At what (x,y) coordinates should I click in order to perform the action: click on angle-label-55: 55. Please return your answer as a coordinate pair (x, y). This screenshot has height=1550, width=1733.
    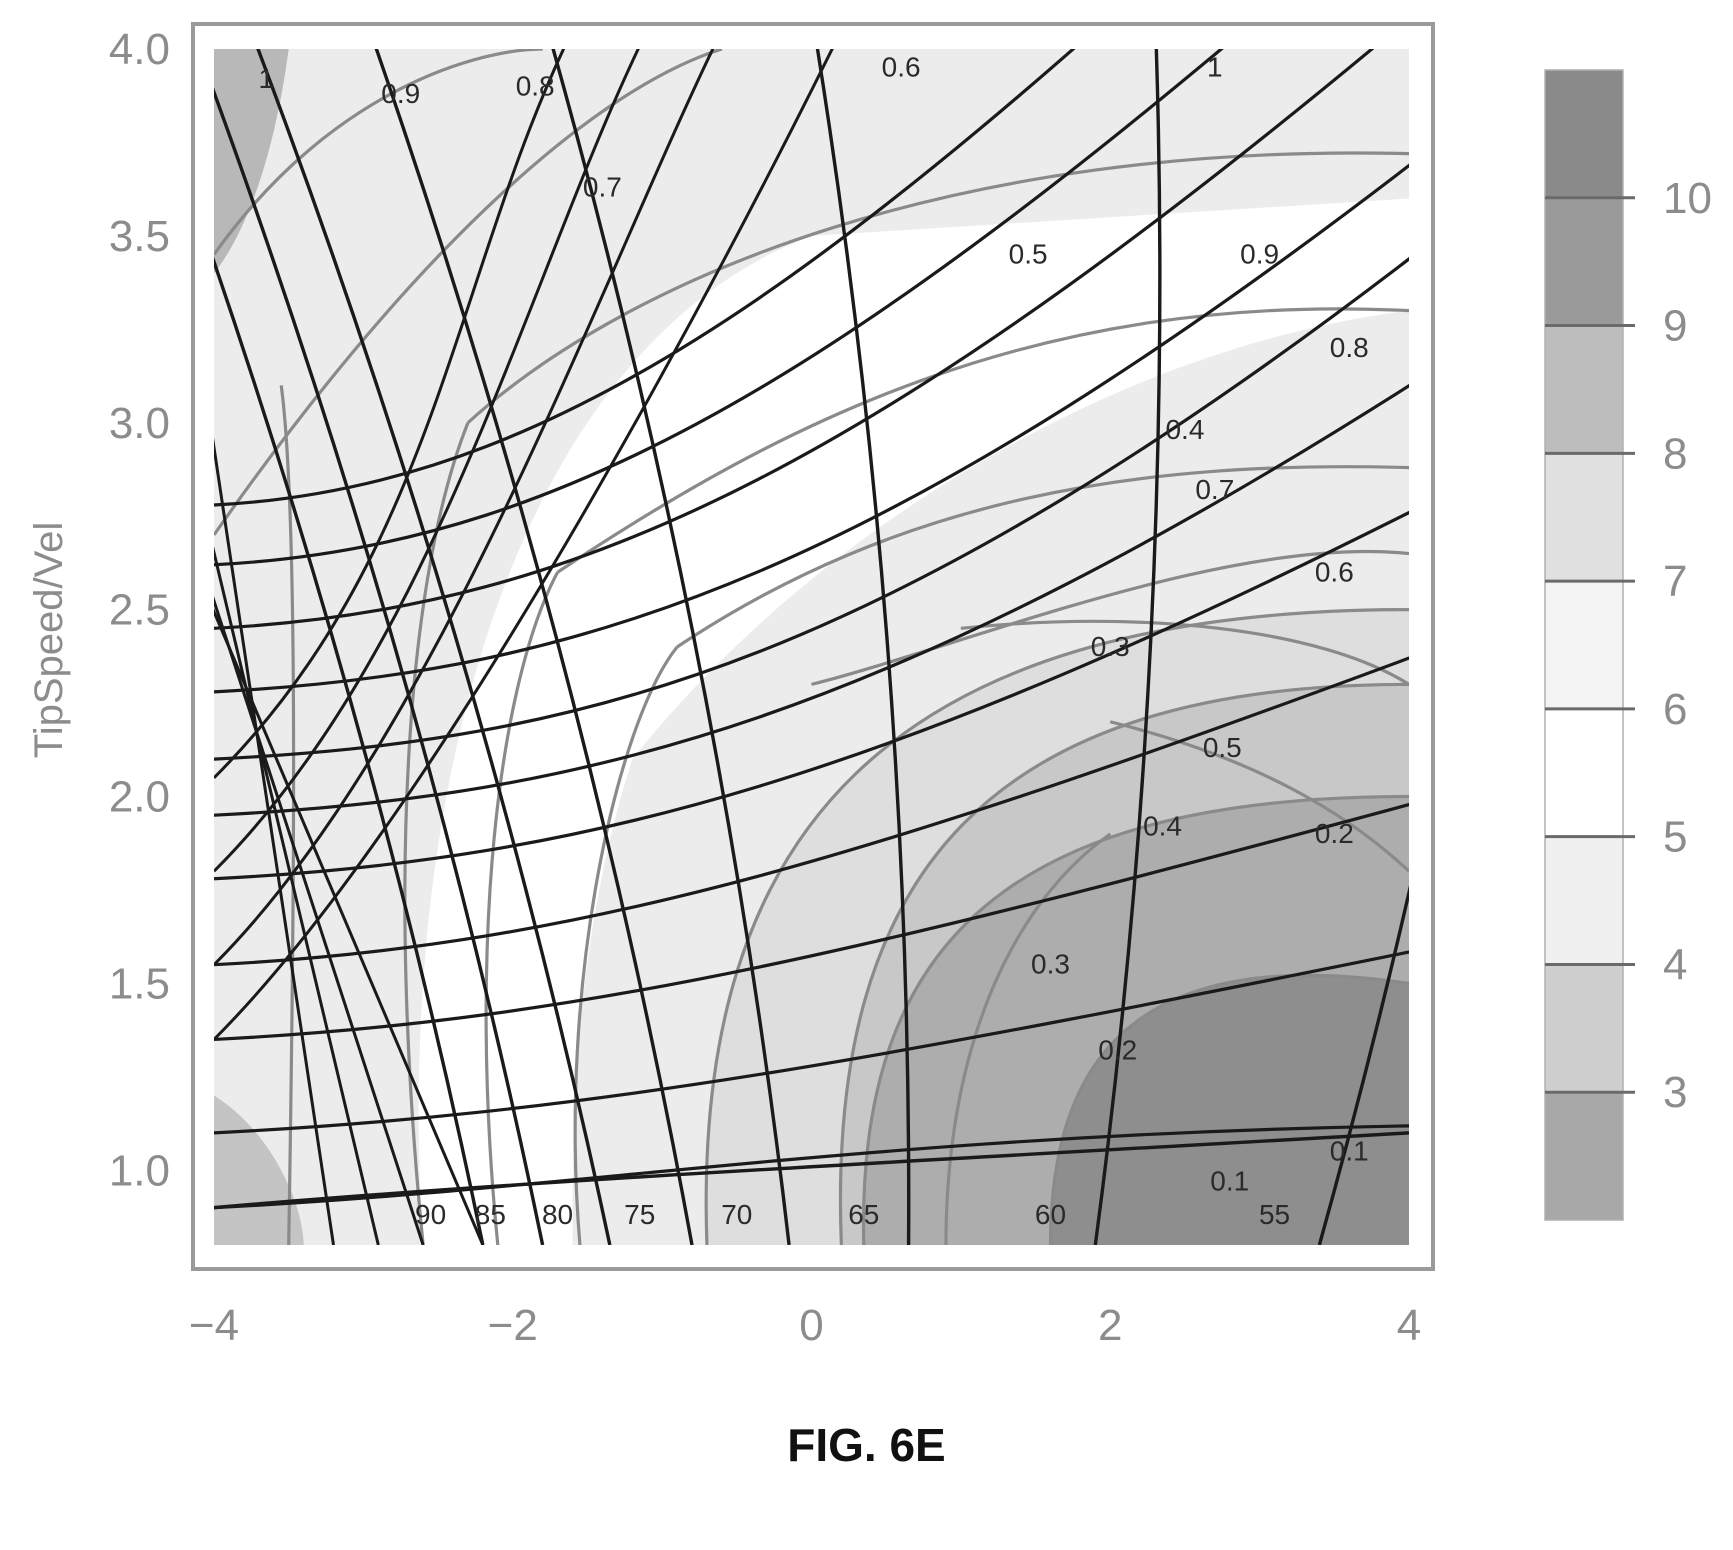
    Looking at the image, I should click on (1274, 1214).